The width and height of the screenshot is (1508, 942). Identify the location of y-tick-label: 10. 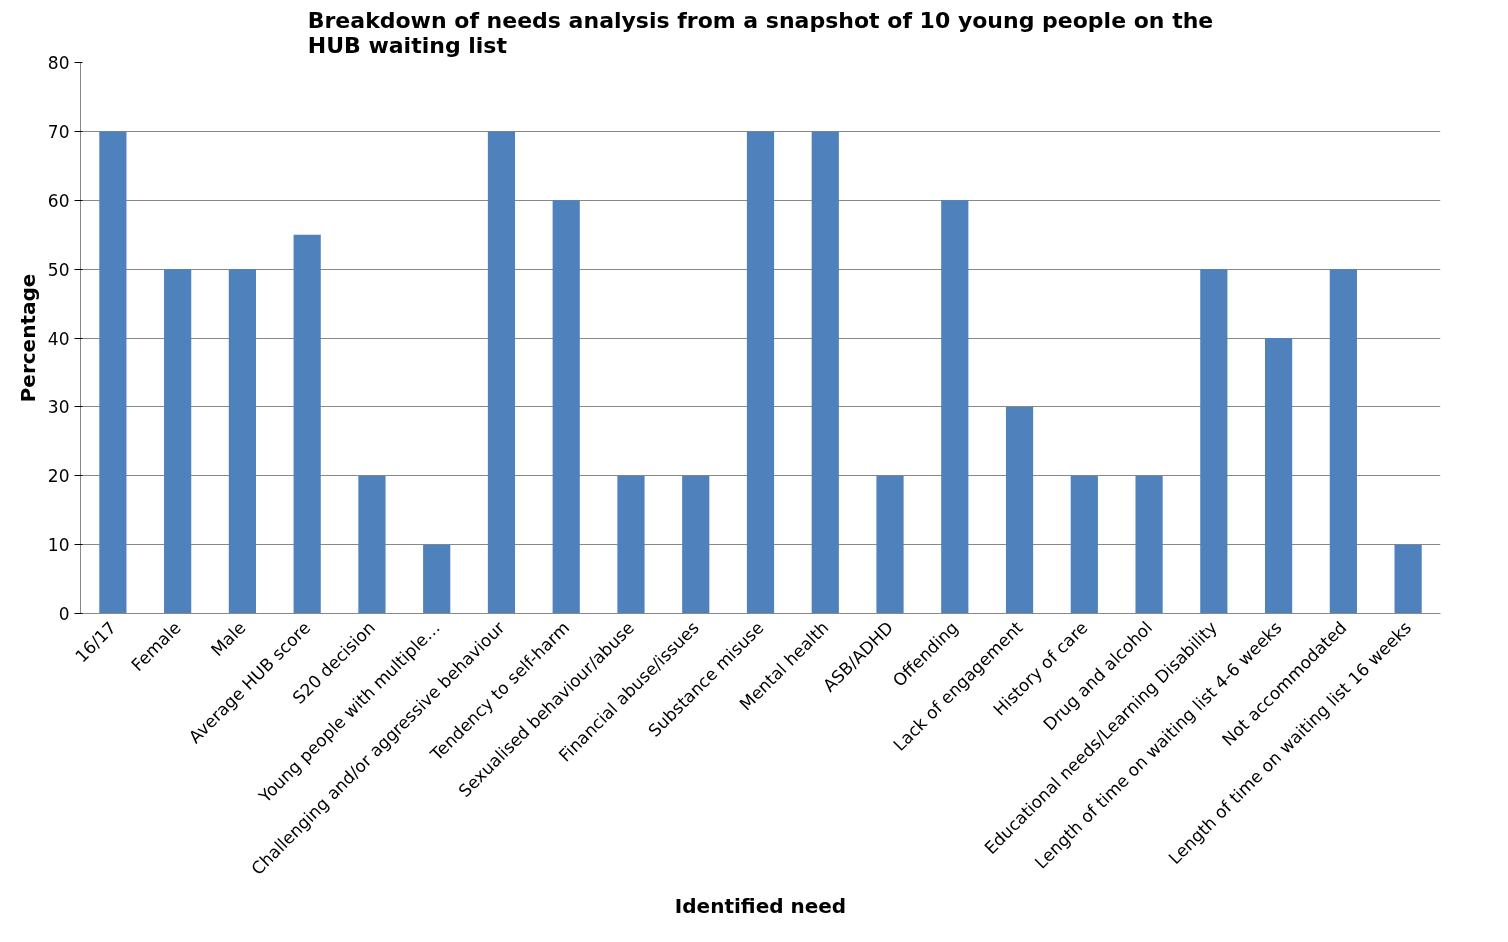
(58, 545).